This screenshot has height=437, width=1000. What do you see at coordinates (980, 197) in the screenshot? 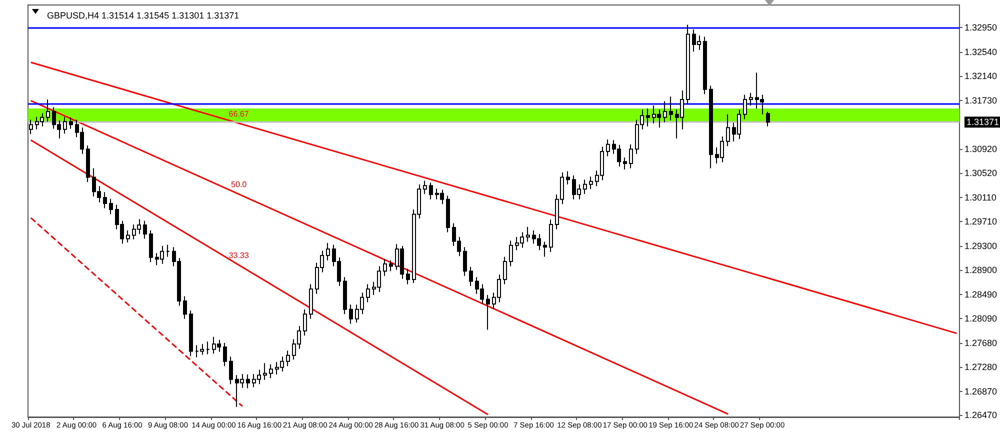
I see `y-tick-label: 1.30110` at bounding box center [980, 197].